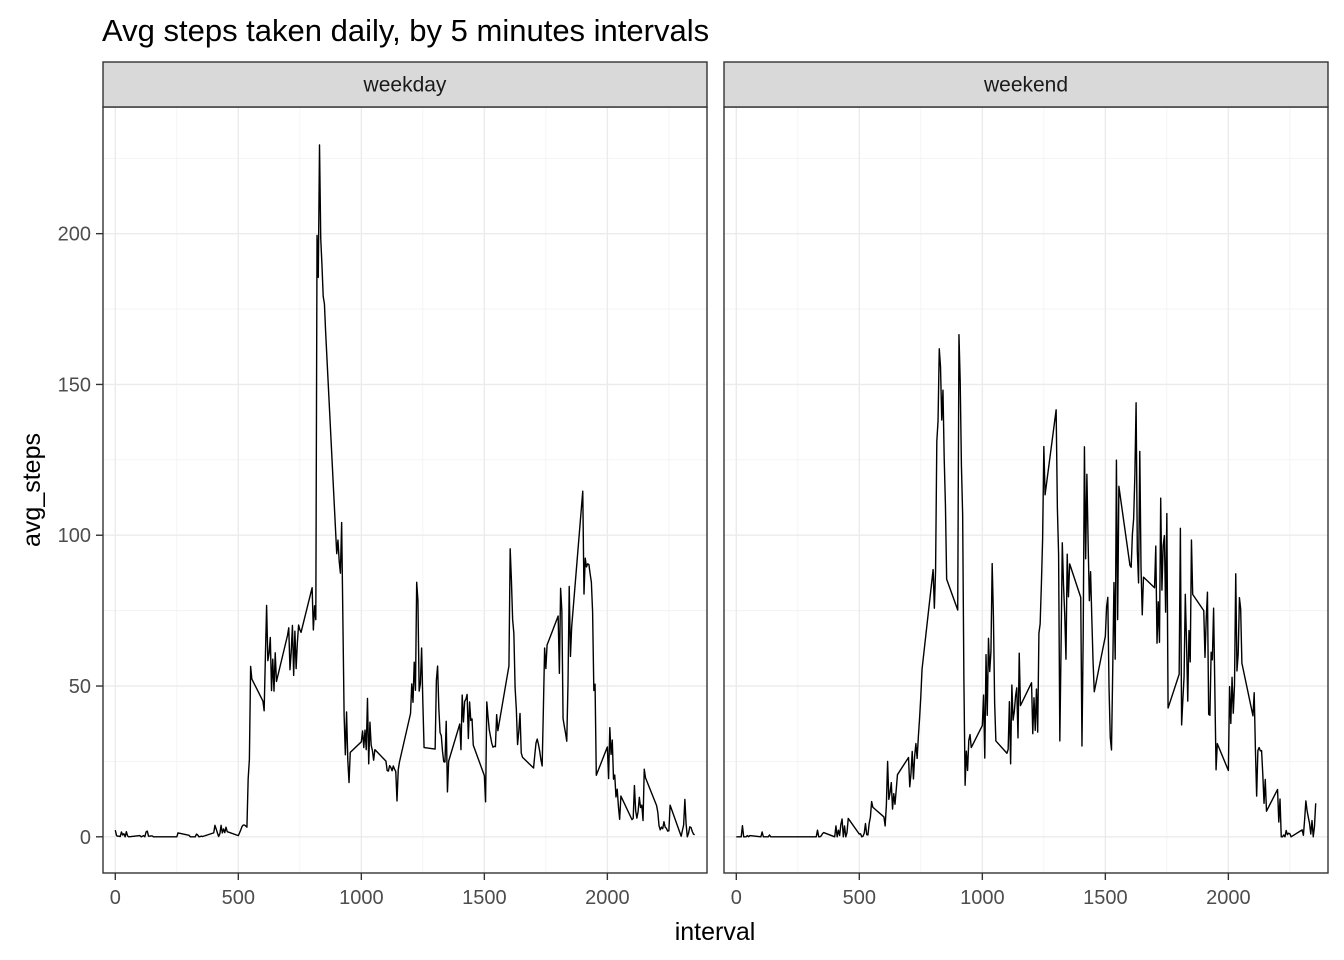 This screenshot has width=1344, height=960. I want to click on y-axis-title: avg_steps, so click(32, 490).